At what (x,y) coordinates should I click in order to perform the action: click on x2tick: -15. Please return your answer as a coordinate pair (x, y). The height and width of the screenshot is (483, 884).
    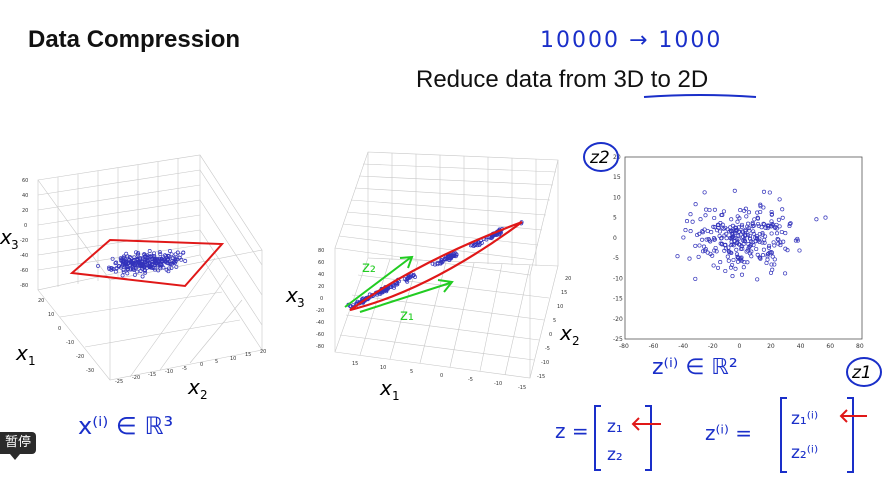
    Looking at the image, I should click on (152, 375).